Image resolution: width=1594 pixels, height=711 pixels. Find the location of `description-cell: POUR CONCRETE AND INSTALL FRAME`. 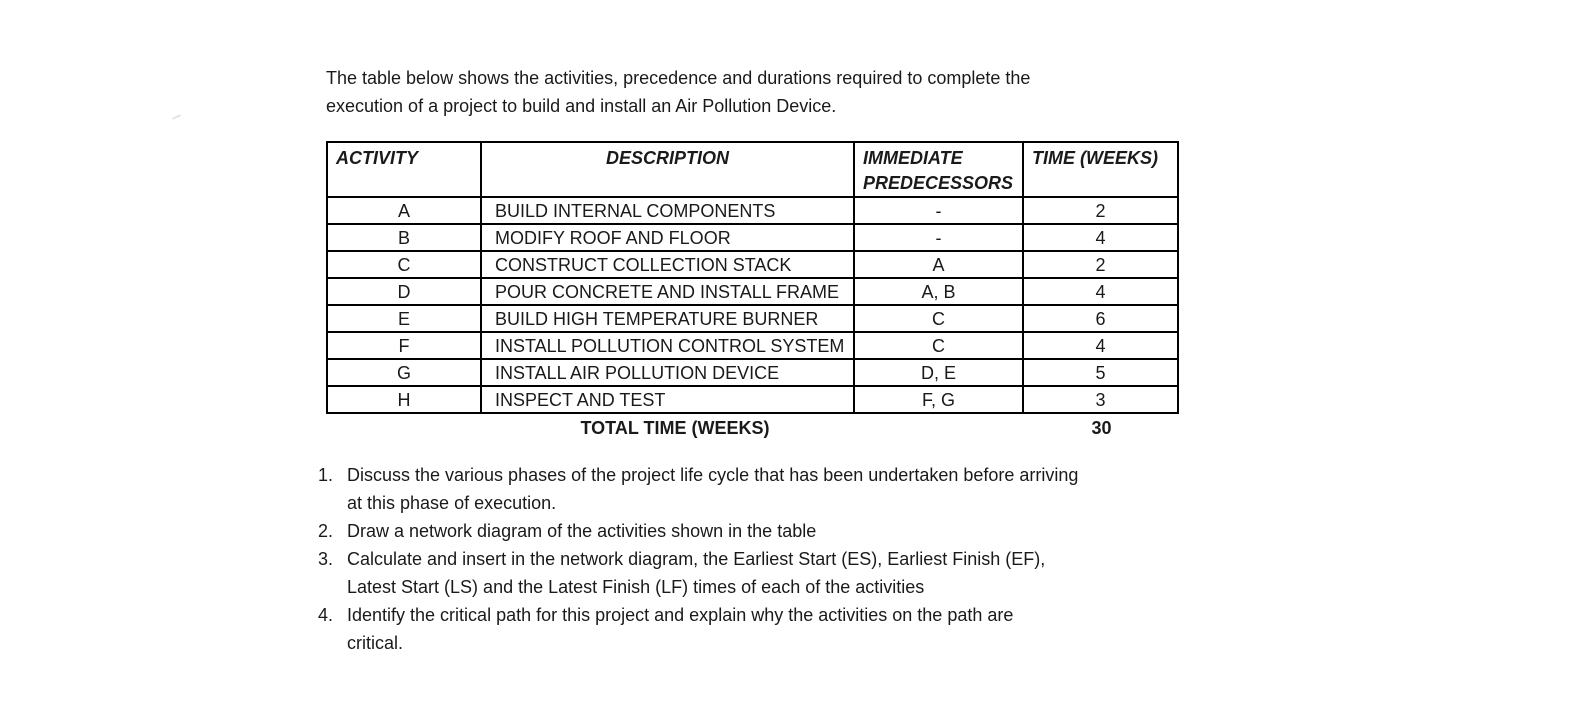

description-cell: POUR CONCRETE AND INSTALL FRAME is located at coordinates (667, 291).